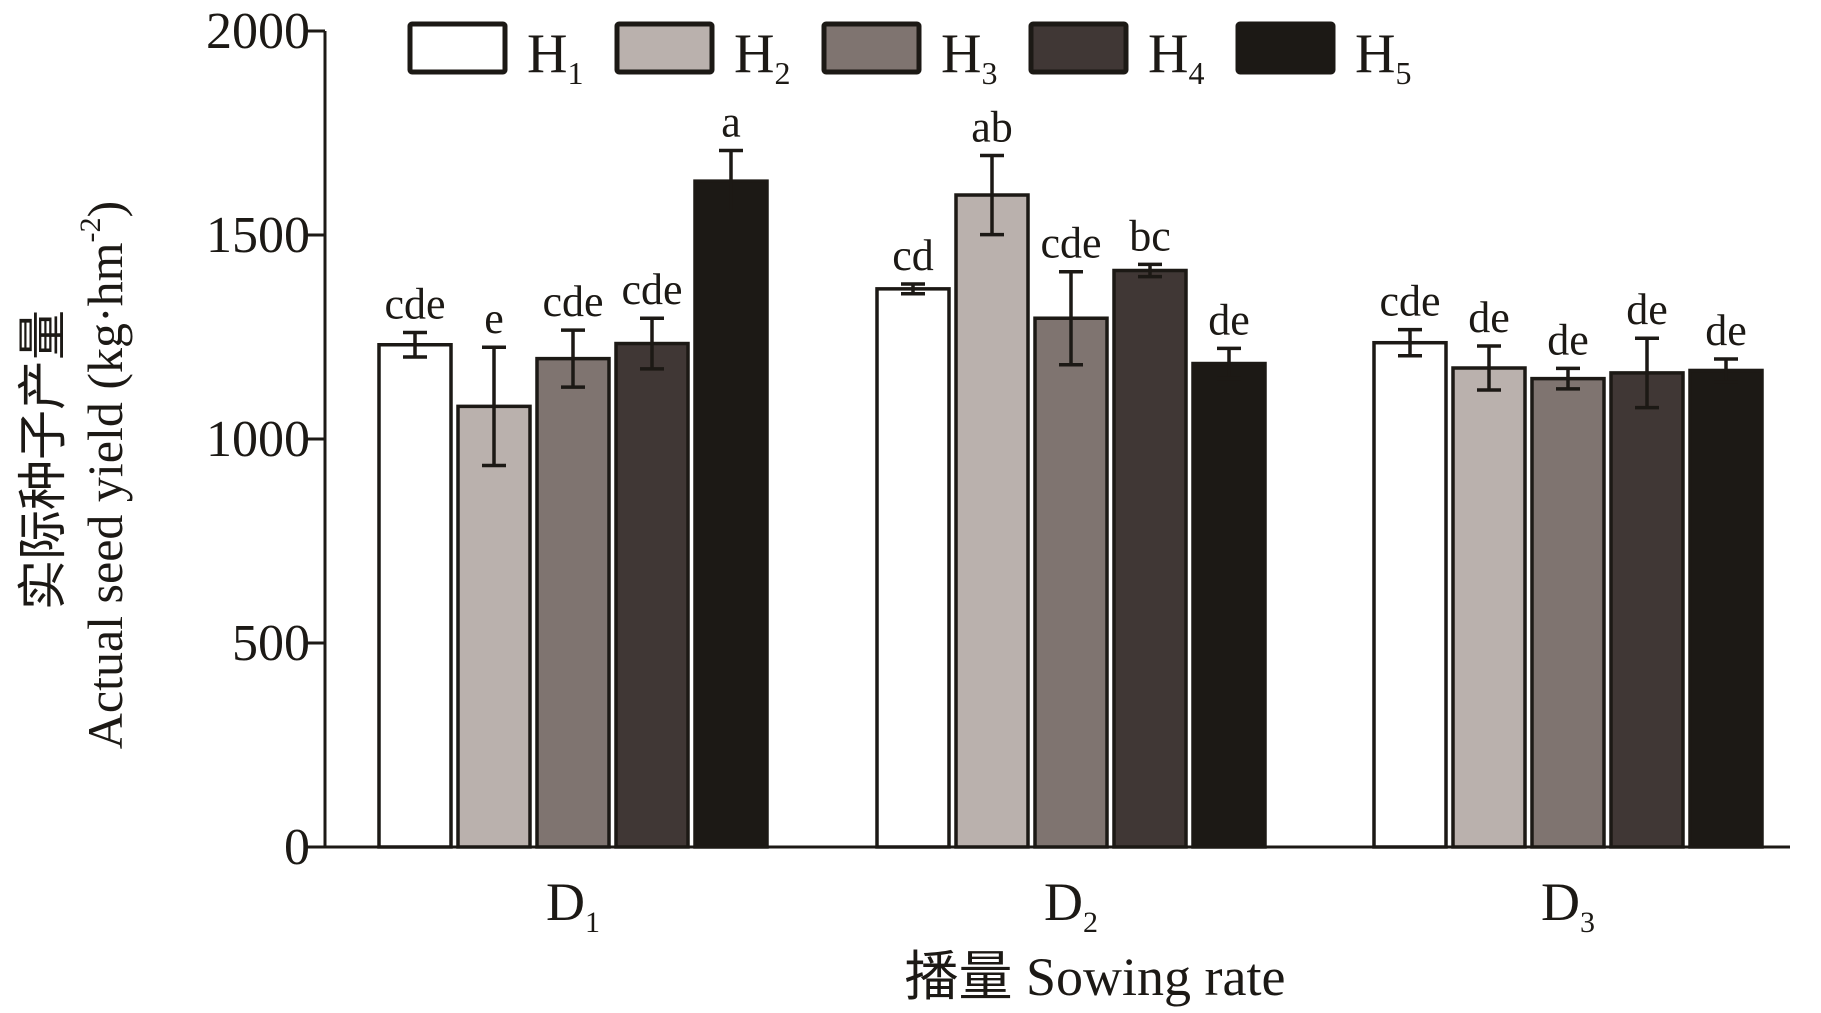 The image size is (1821, 1013). I want to click on x-tick-label: D3, so click(1568, 905).